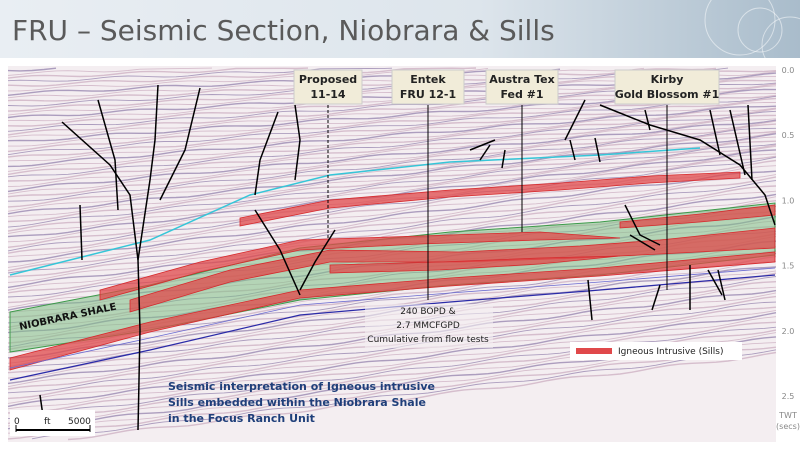  Describe the element at coordinates (79, 422) in the screenshot. I see `scale-end: 5000` at that location.